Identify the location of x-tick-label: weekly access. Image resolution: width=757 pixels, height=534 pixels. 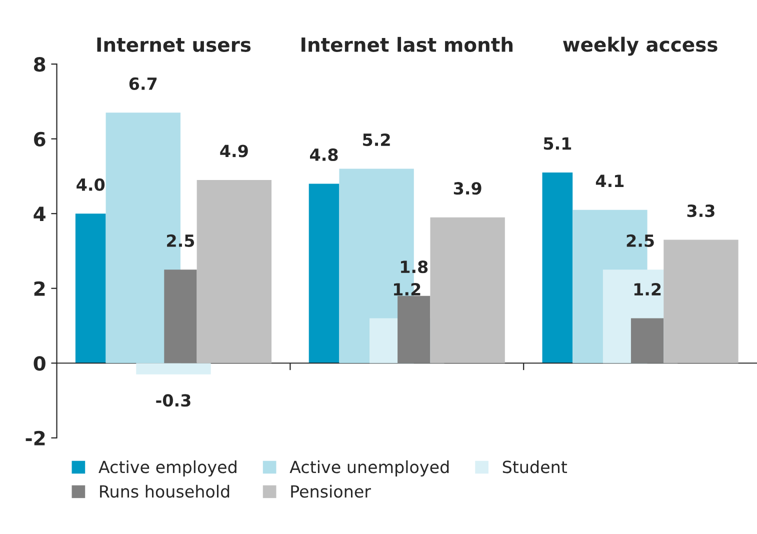
(640, 46).